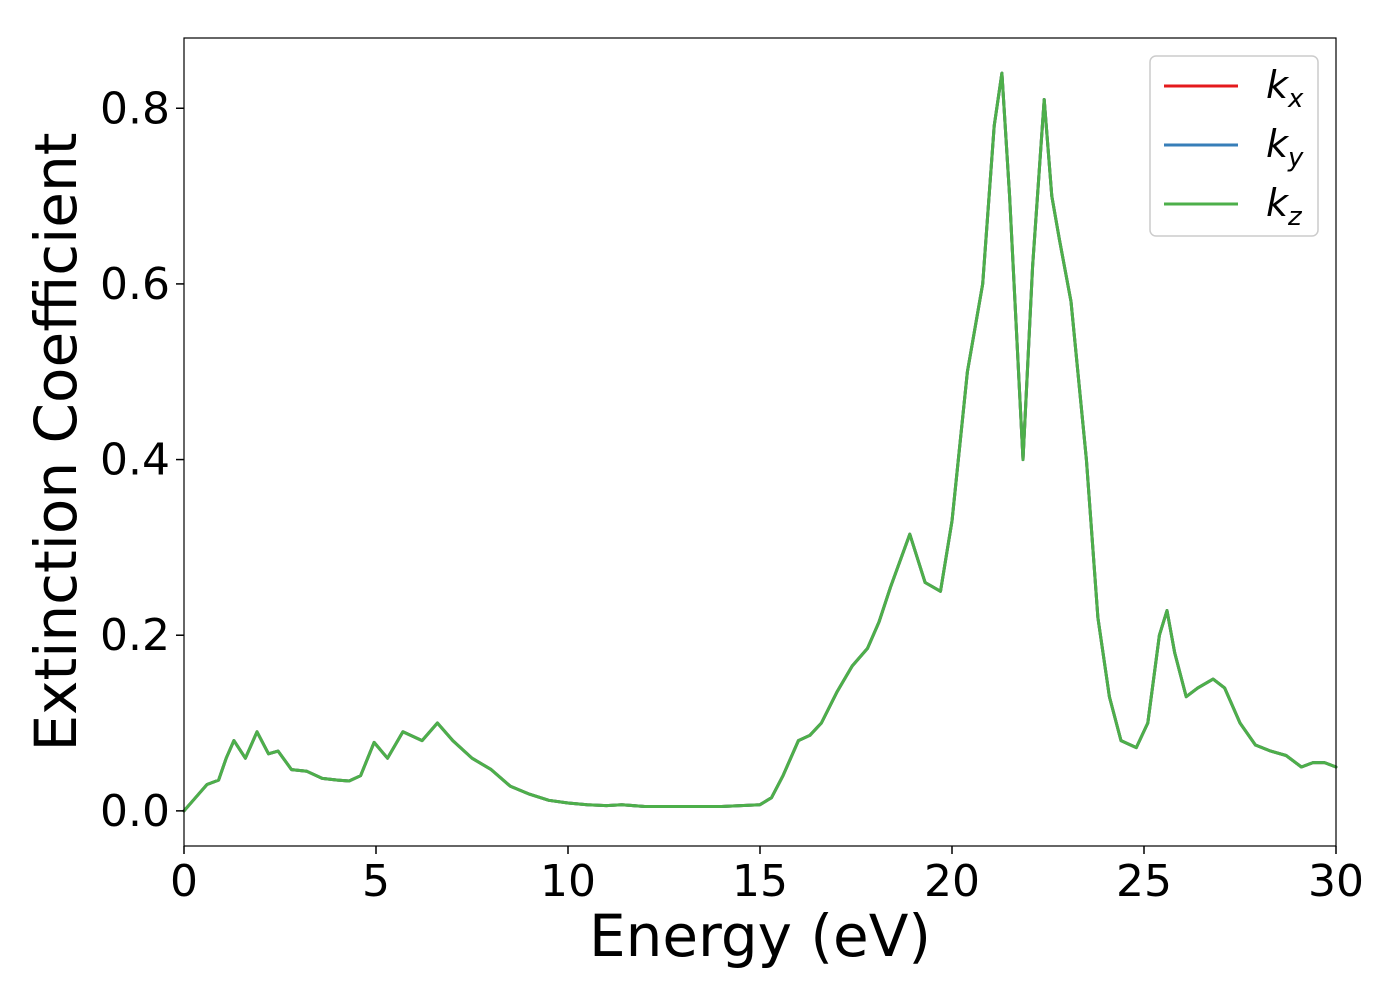 Image resolution: width=1400 pixels, height=1000 pixels. What do you see at coordinates (1285, 147) in the screenshot?
I see `legend-label-k-y: ky` at bounding box center [1285, 147].